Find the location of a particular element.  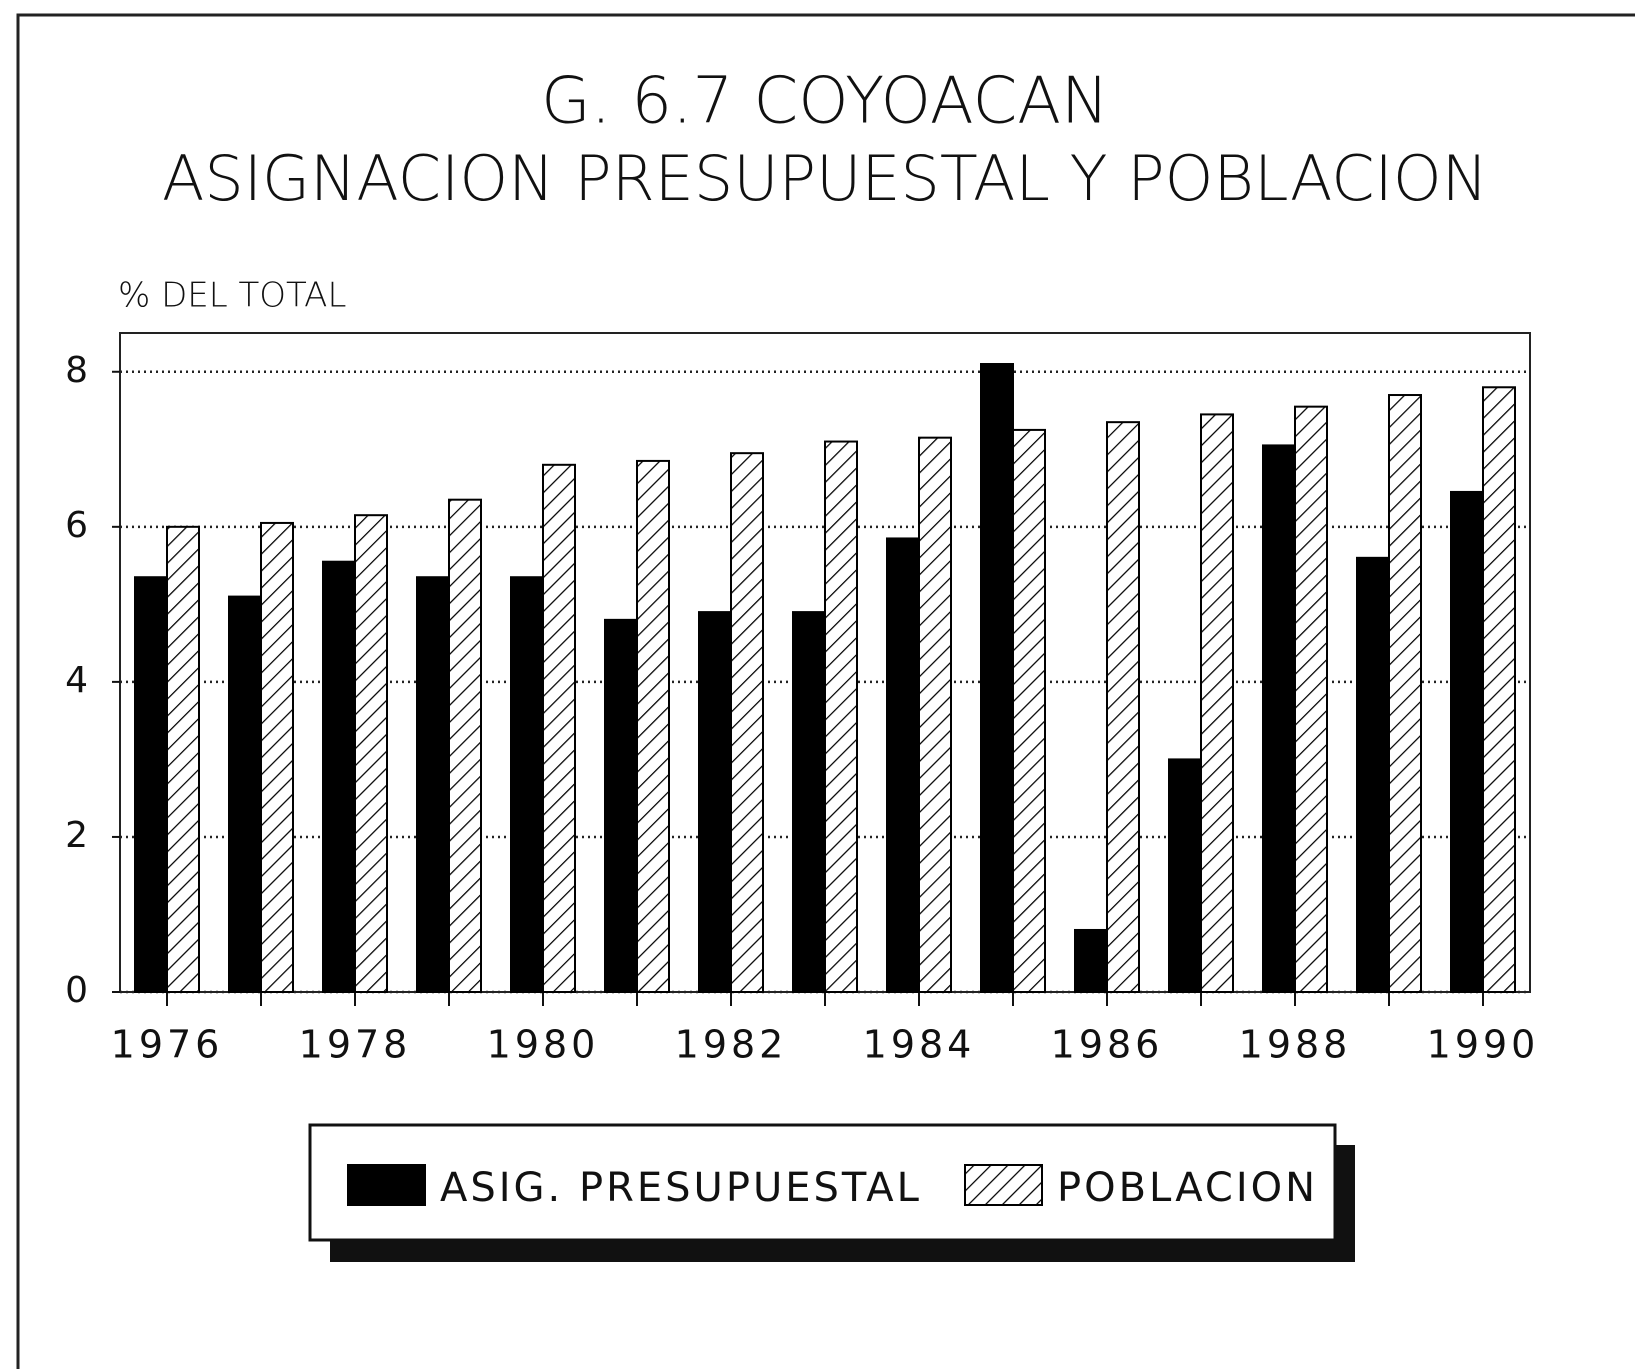

x-tick-label: 1980 is located at coordinates (543, 1045).